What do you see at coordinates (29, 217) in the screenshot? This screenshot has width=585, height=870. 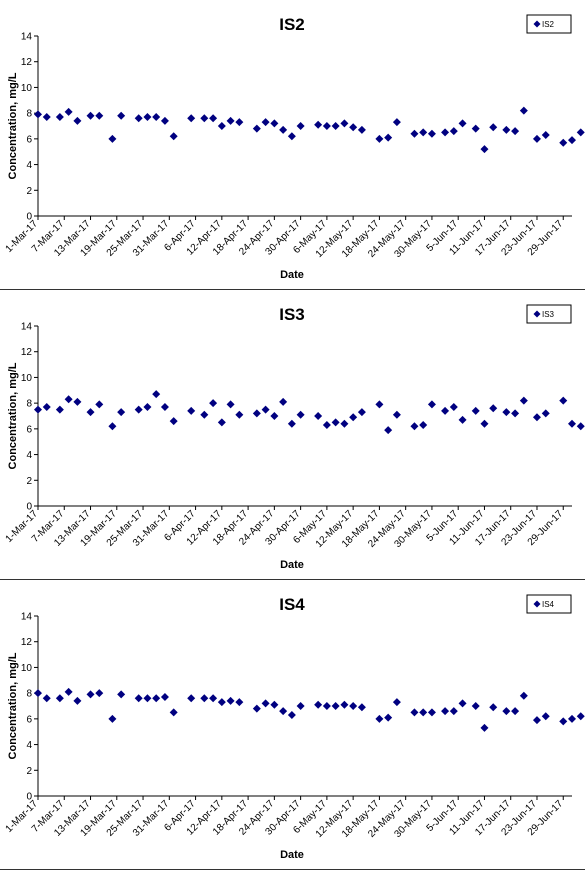 I see `y-tick-label: 0` at bounding box center [29, 217].